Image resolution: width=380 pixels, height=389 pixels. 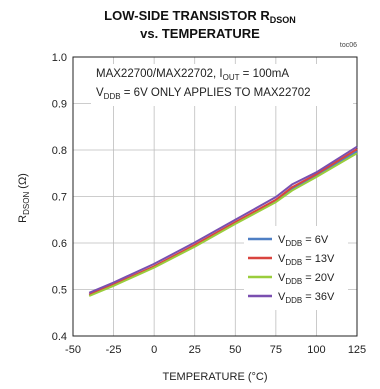 I want to click on x-tick-label: 75, so click(x=276, y=350).